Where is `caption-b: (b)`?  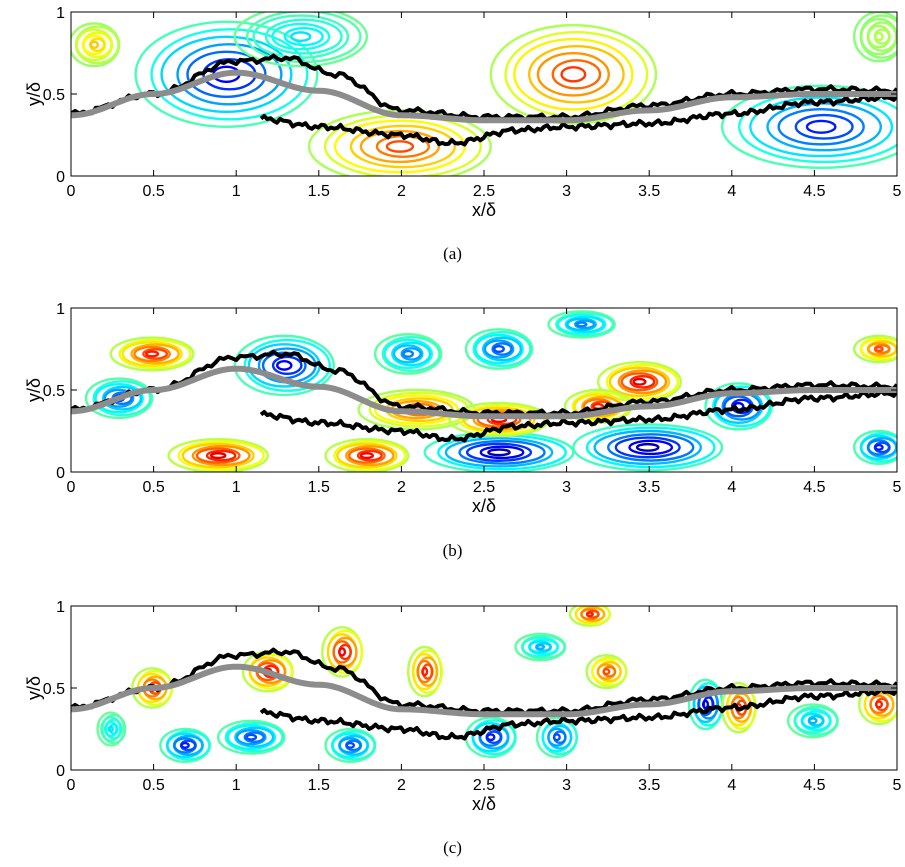 caption-b: (b) is located at coordinates (452, 550).